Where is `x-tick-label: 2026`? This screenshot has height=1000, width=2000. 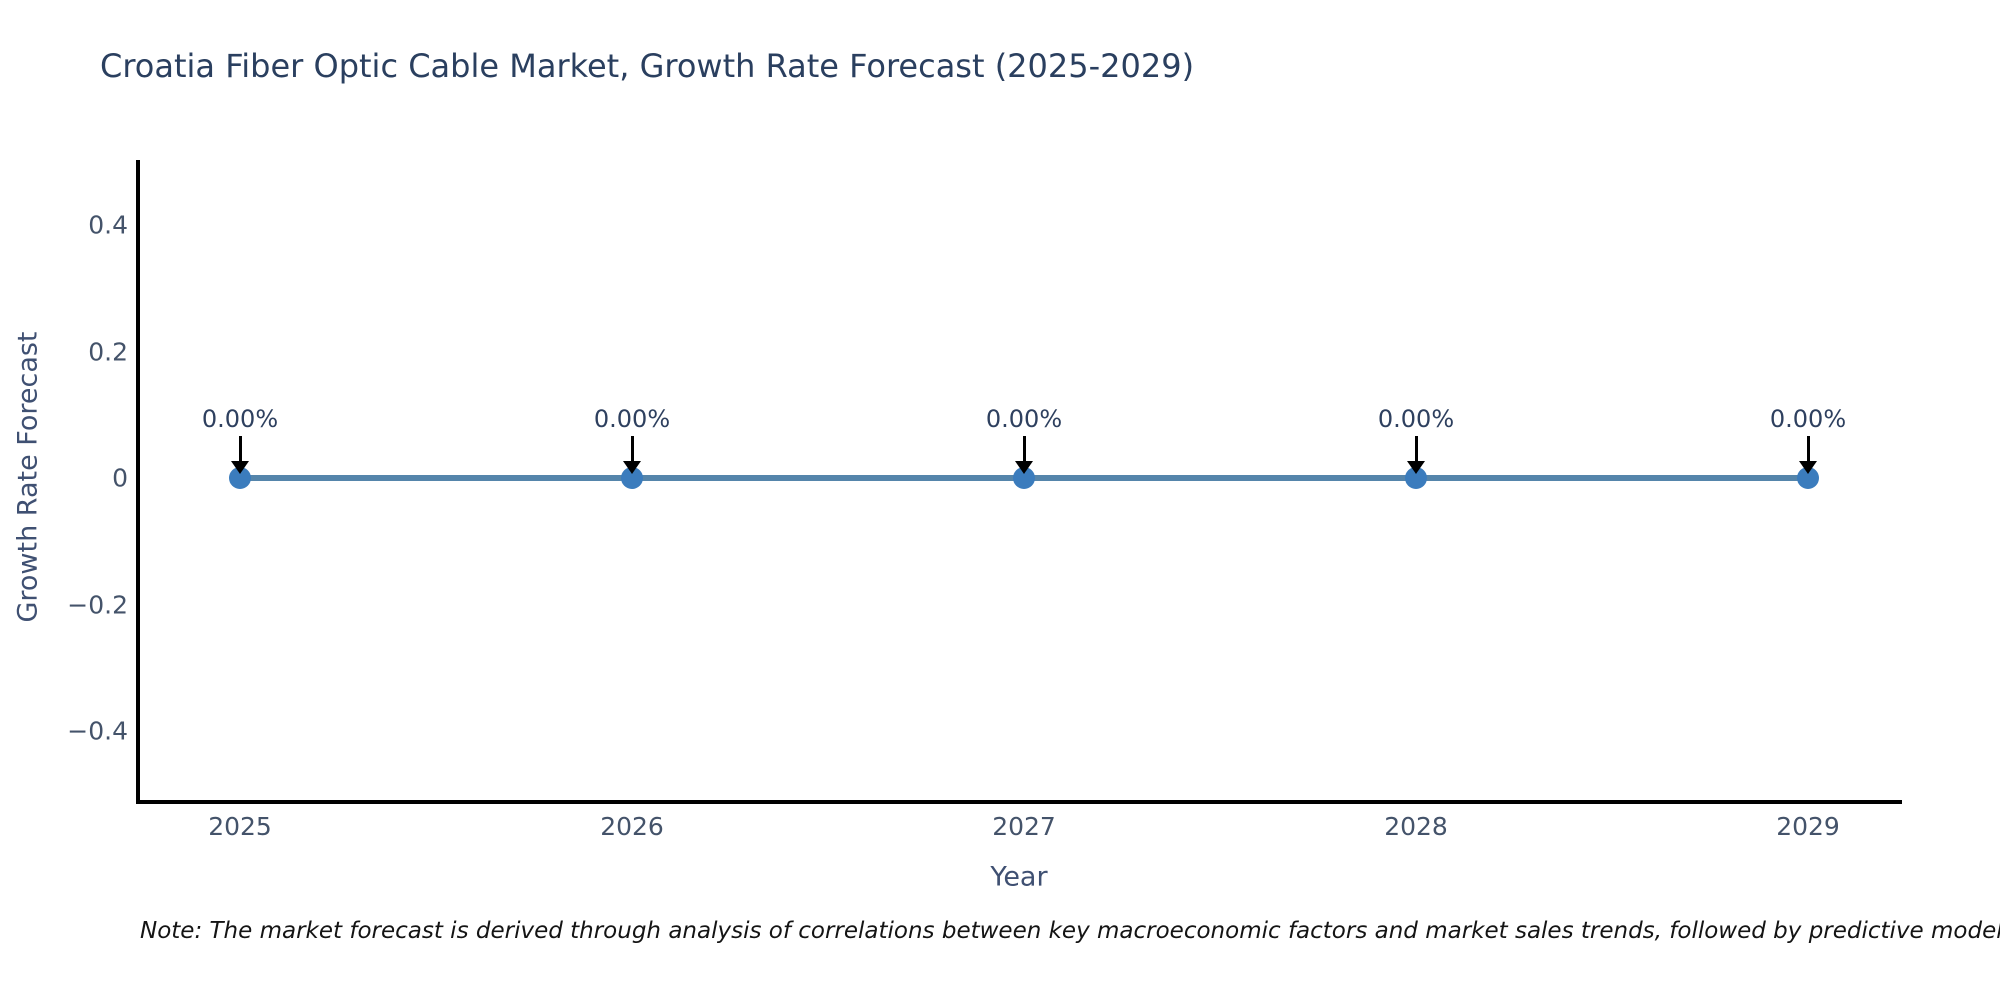
x-tick-label: 2026 is located at coordinates (632, 826).